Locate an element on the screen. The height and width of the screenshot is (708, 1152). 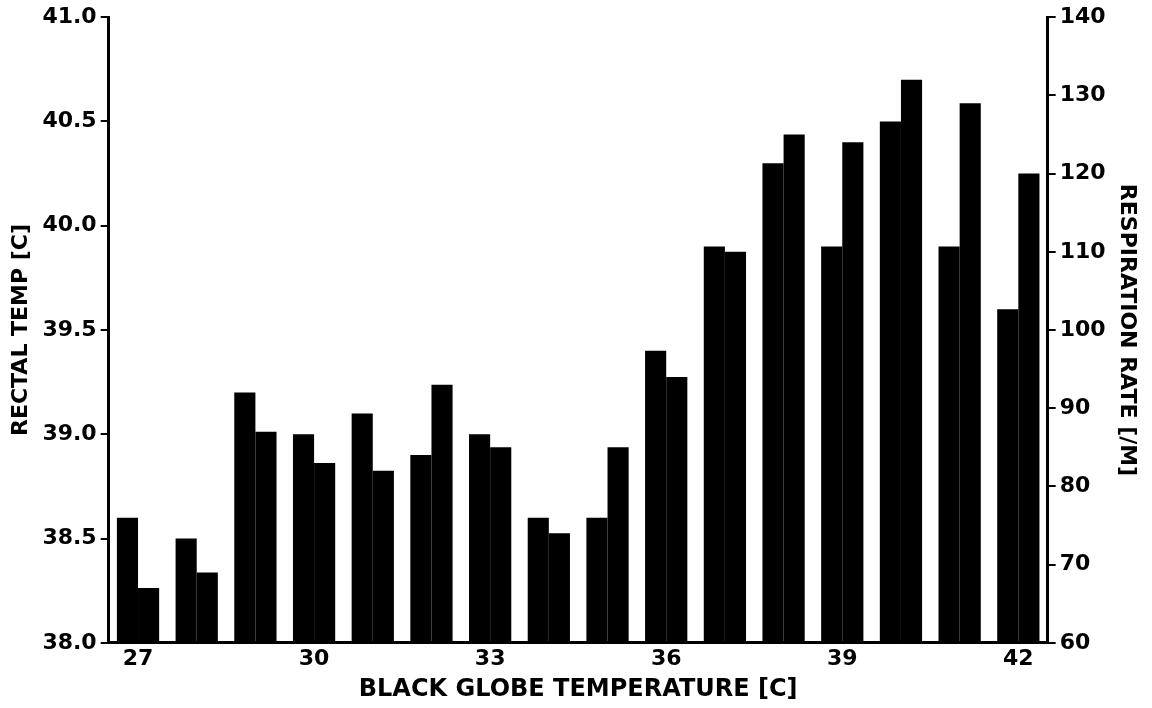
x-tick-label: 33 is located at coordinates (490, 657).